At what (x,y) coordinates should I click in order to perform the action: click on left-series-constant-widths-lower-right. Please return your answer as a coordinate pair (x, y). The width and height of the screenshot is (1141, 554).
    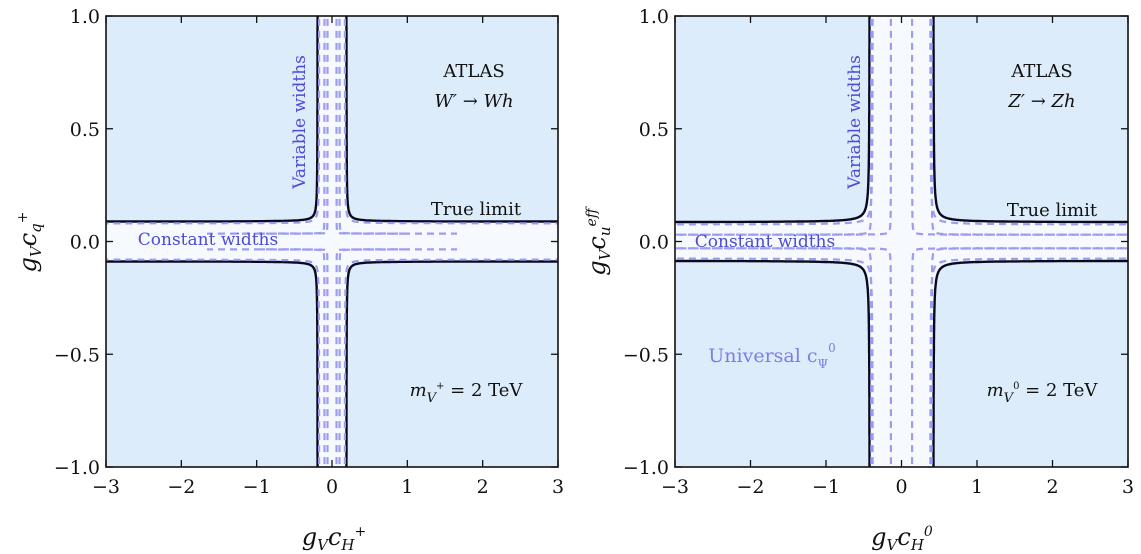
    Looking at the image, I should click on (397, 357).